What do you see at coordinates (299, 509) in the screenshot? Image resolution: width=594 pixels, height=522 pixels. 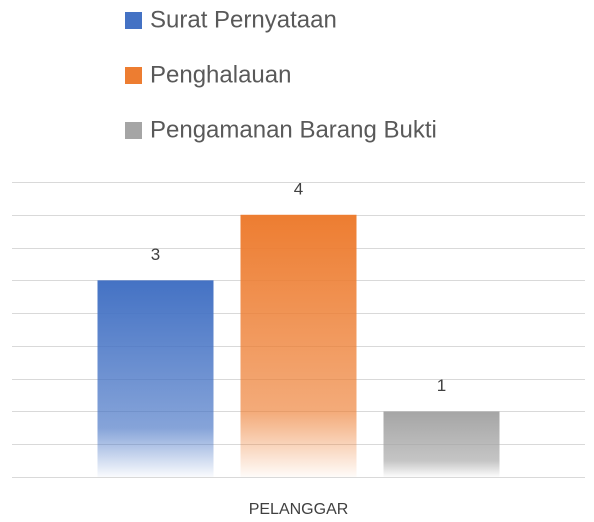 I see `x-tick-label: PELANGGAR` at bounding box center [299, 509].